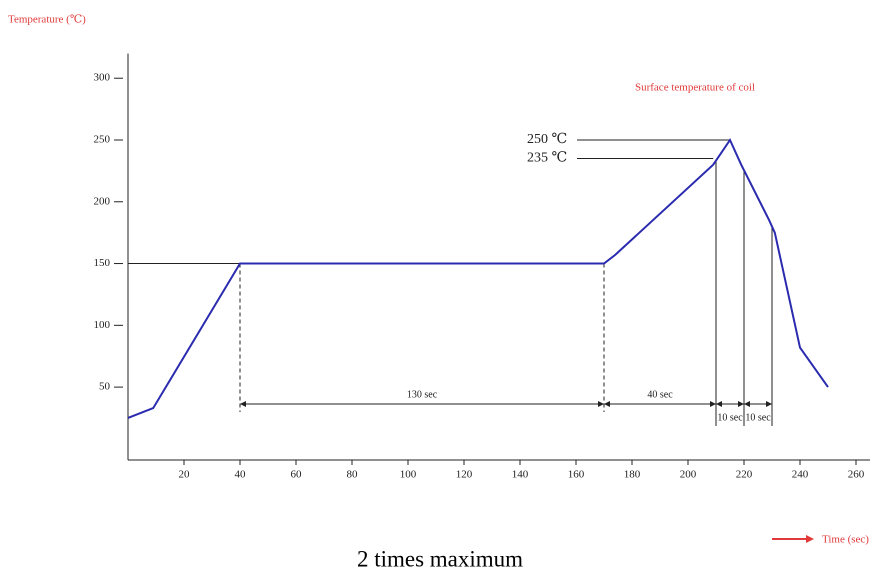  I want to click on level-label: 235 ℃, so click(547, 158).